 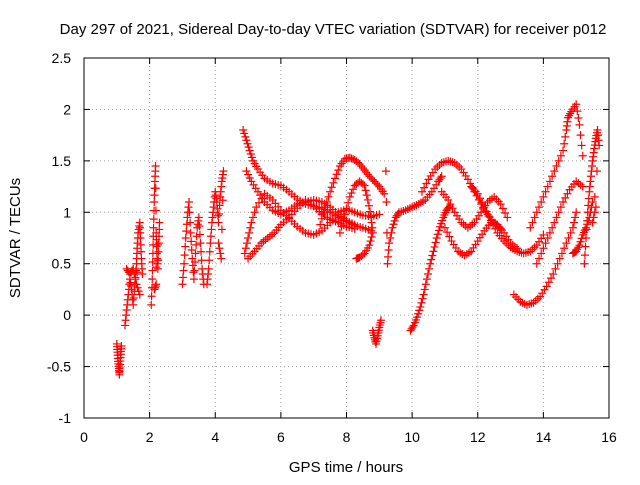 I want to click on x-tick-label: 8, so click(x=347, y=437).